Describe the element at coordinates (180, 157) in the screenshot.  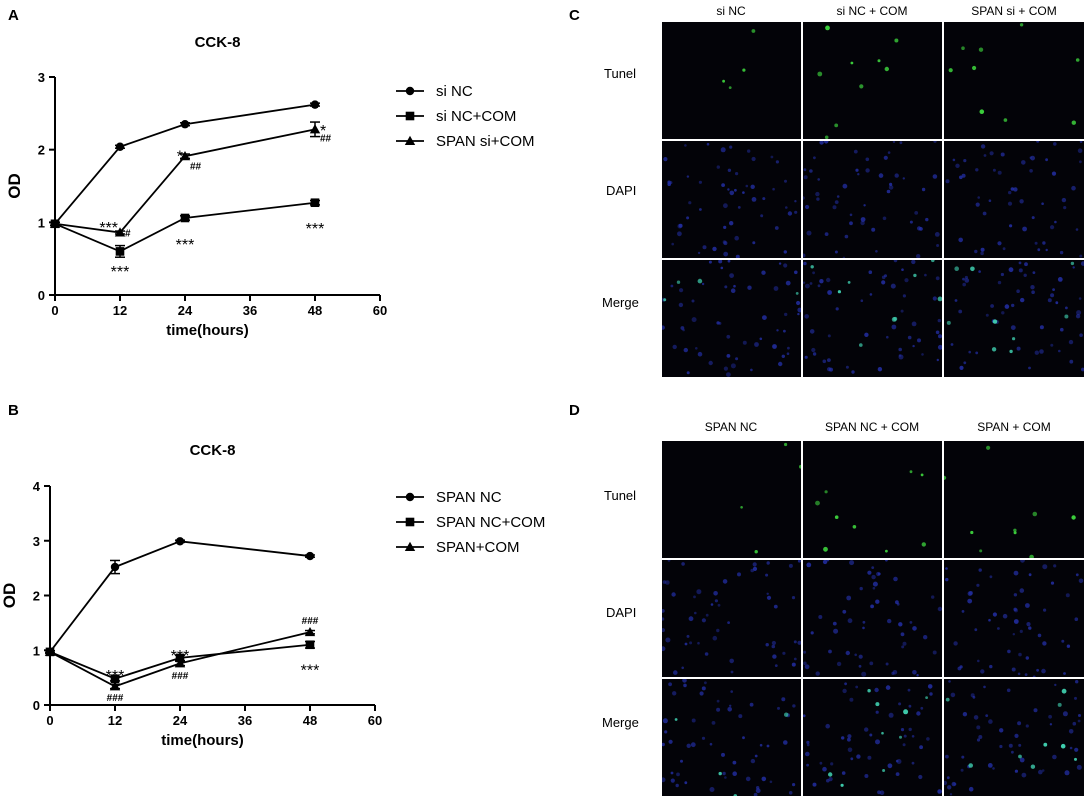
I see `significance-label: *` at that location.